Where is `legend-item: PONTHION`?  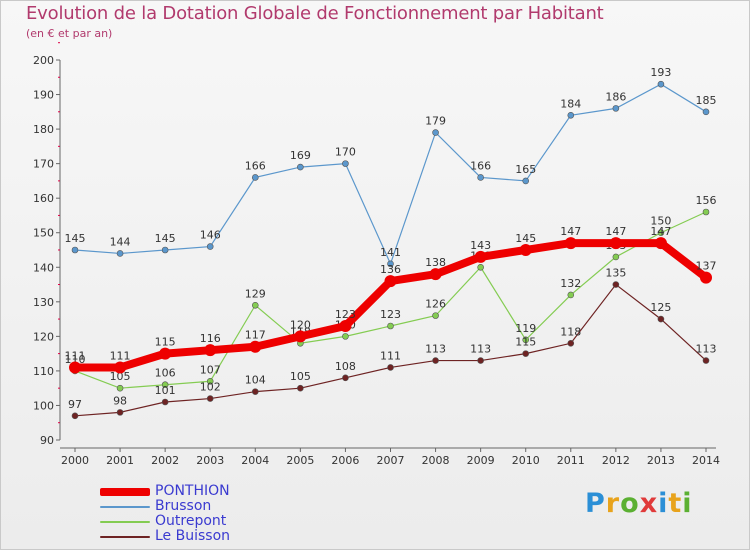 legend-item: PONTHION is located at coordinates (200, 491).